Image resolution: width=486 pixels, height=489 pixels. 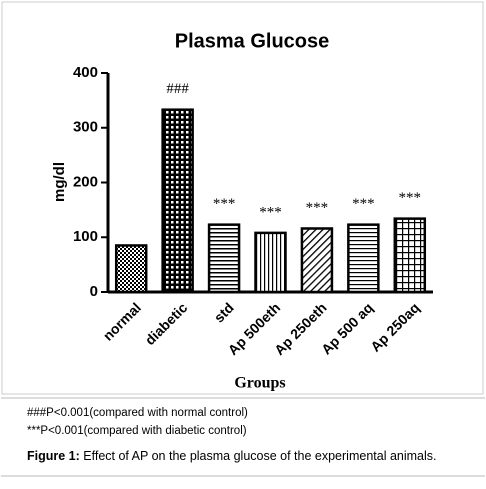 What do you see at coordinates (53, 456) in the screenshot?
I see `caption-label: Figure 1:` at bounding box center [53, 456].